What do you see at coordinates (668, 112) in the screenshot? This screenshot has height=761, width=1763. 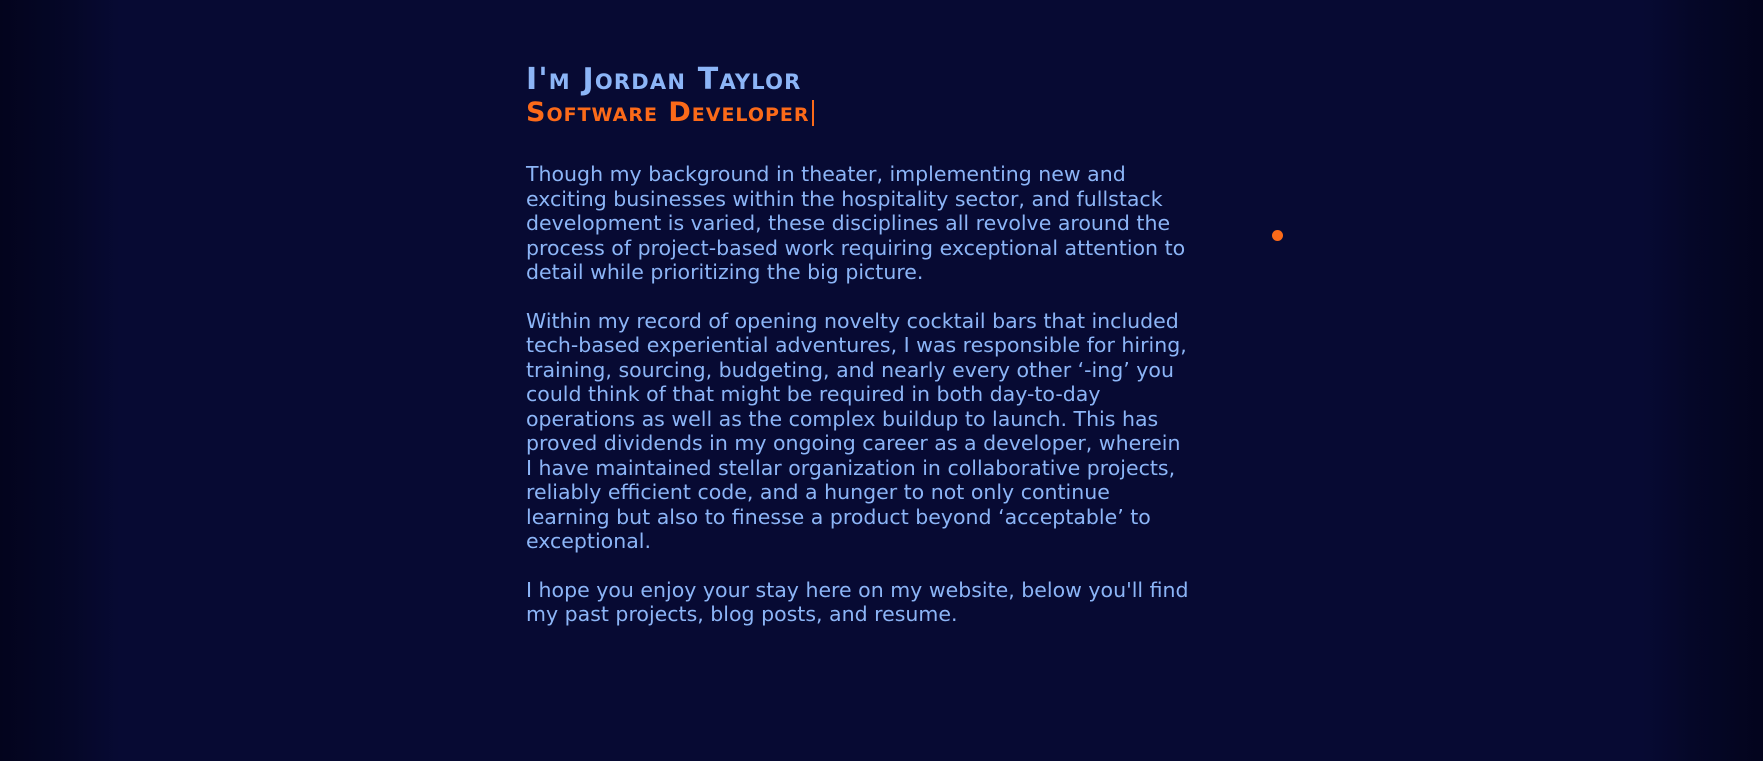 I see `role-text: Software Developer` at bounding box center [668, 112].